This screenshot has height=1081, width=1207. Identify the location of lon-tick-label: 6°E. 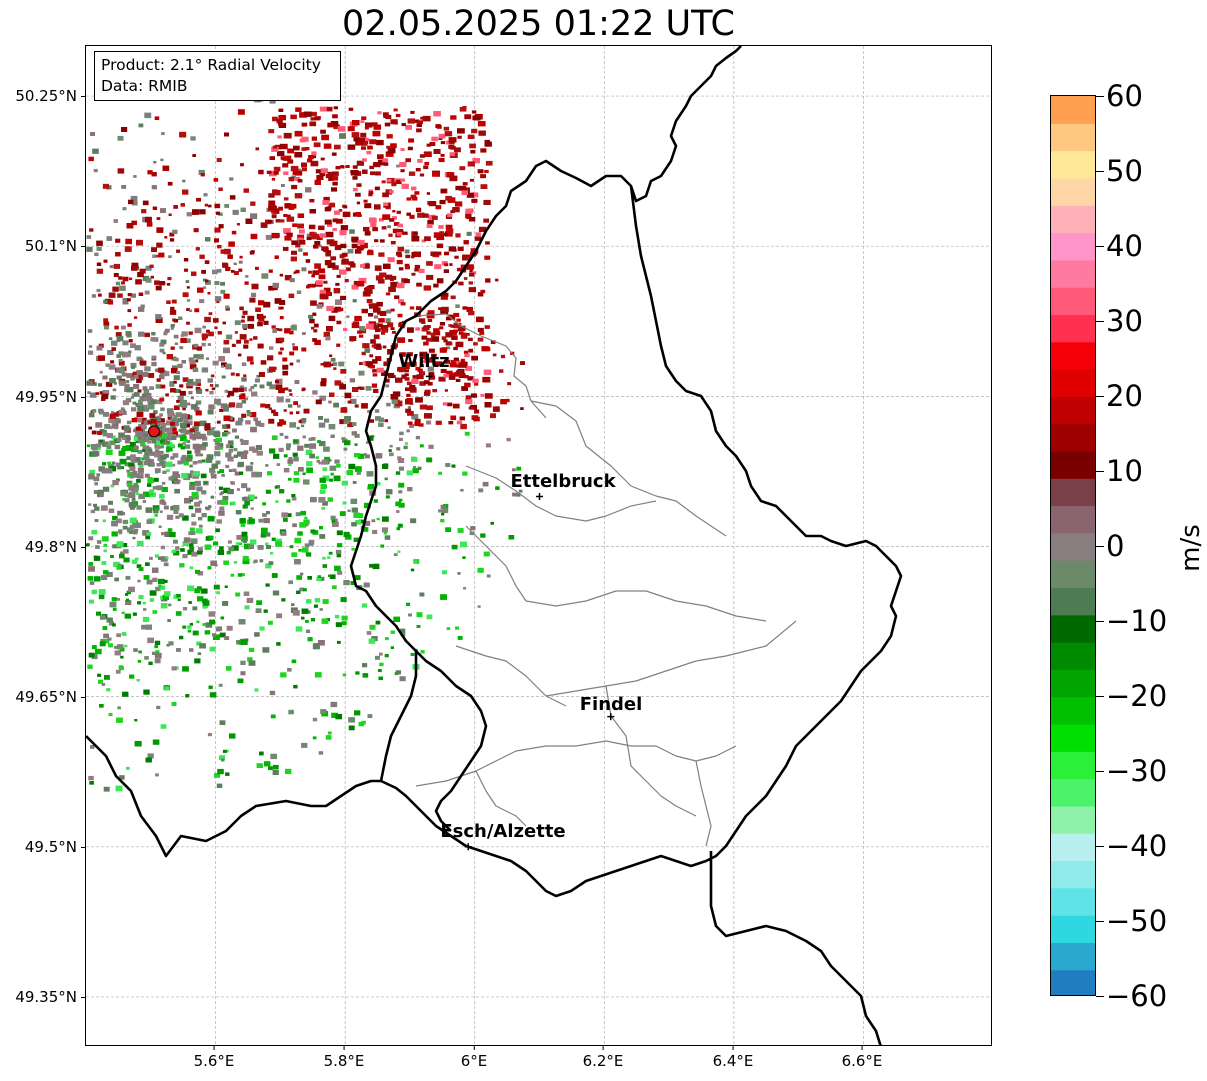
(474, 1057).